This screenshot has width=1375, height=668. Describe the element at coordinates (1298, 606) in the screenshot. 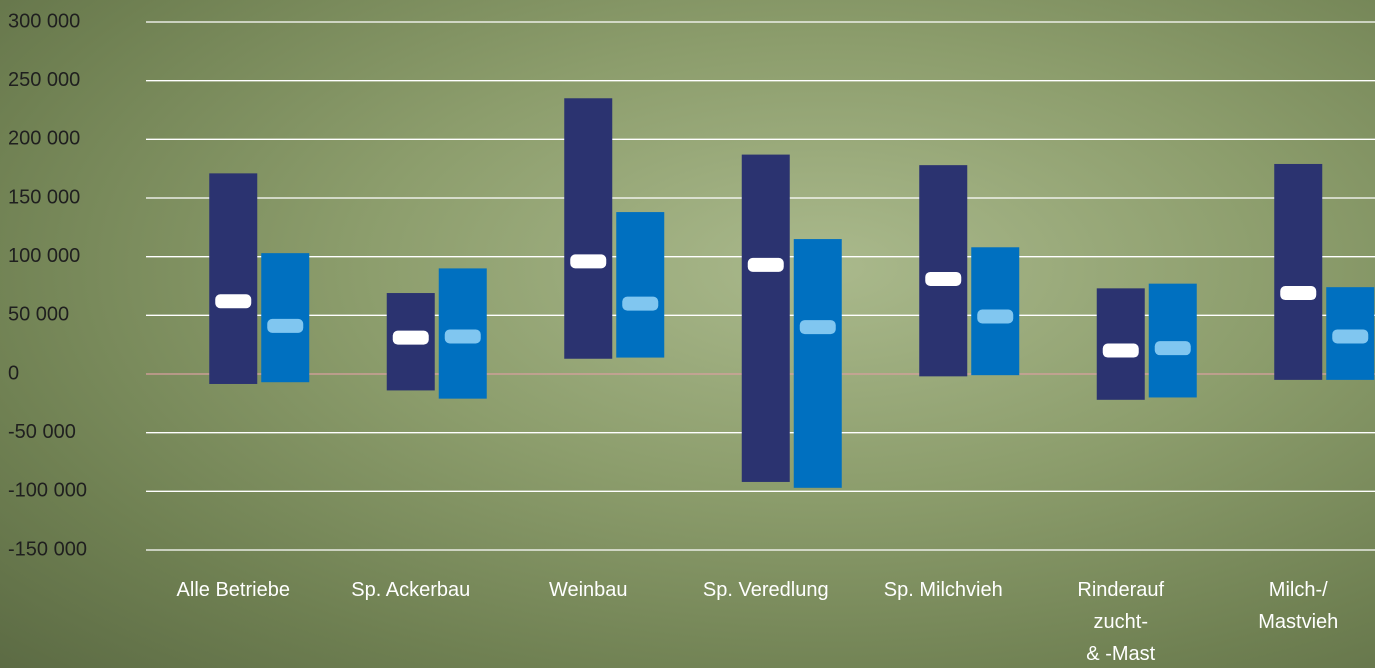

I see `x-tick-label: Milch-/ Mastvieh` at that location.